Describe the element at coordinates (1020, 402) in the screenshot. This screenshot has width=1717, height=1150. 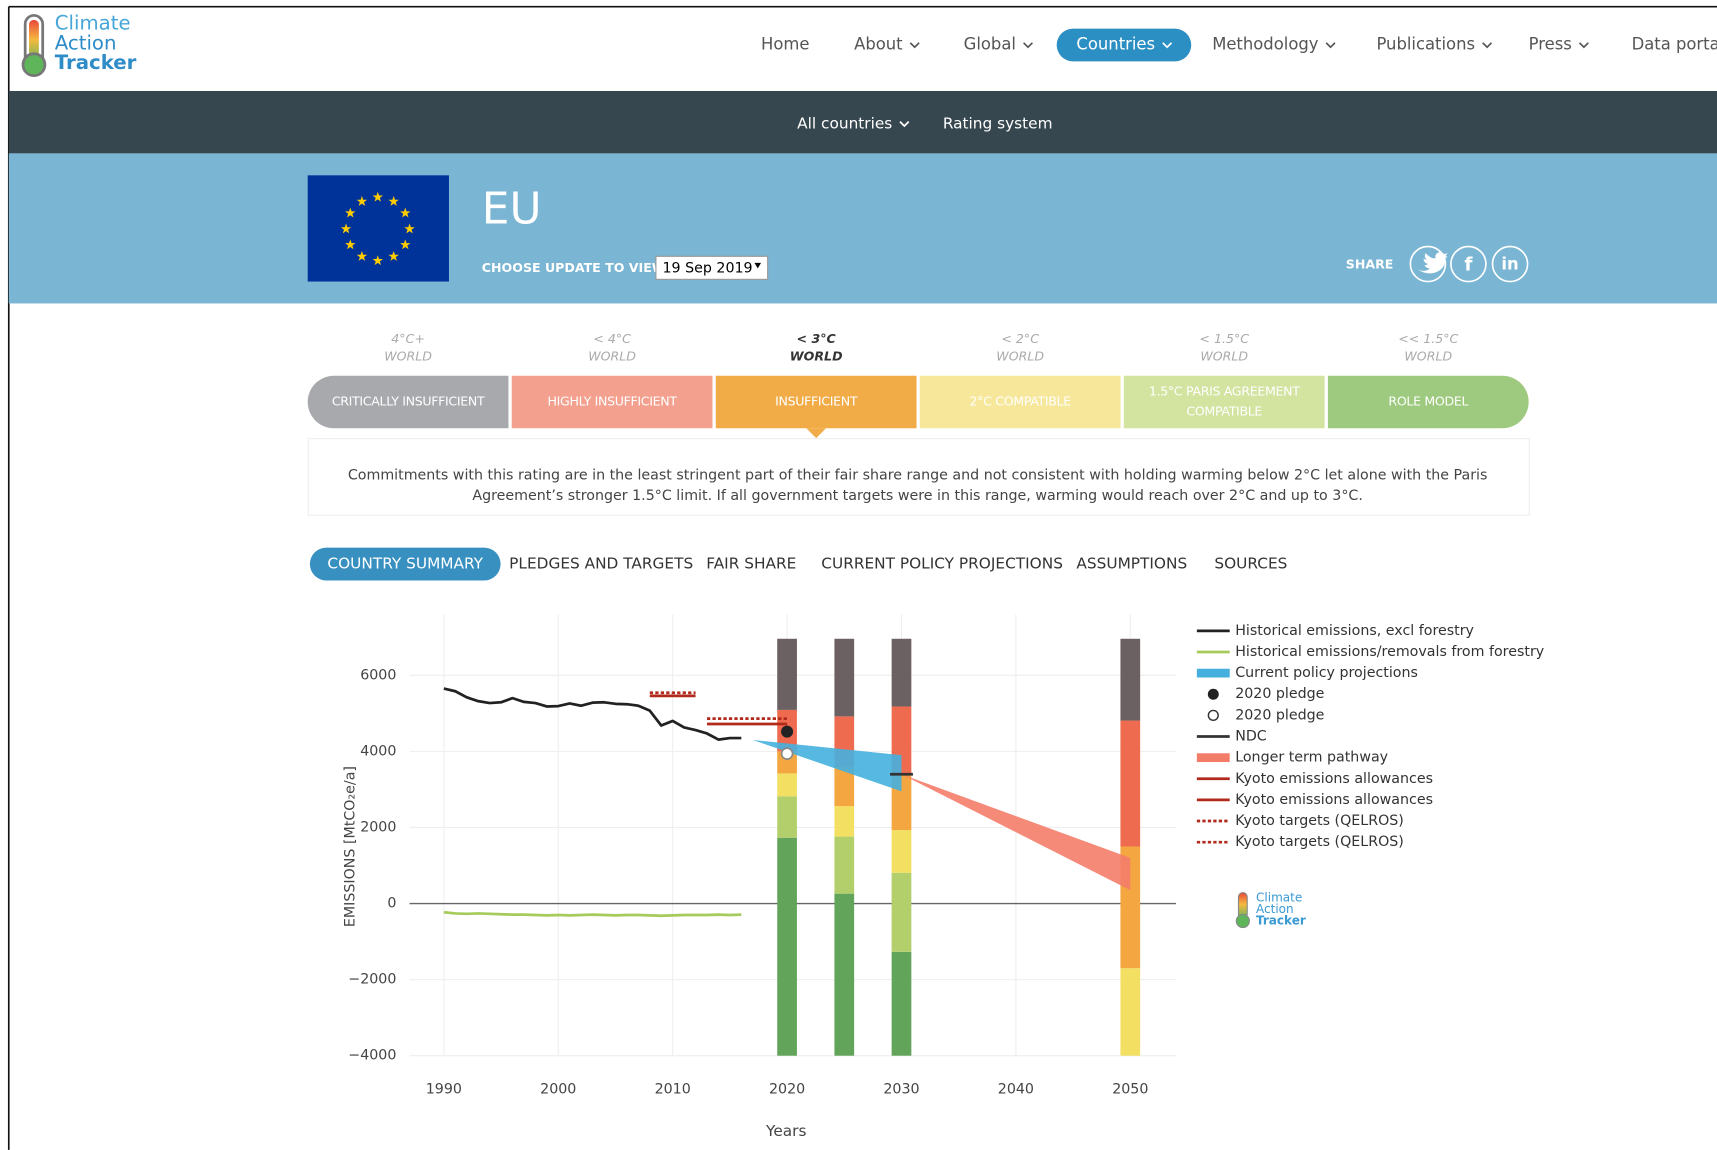
I see `rating-cell: 2°C COMPATIBLE` at that location.